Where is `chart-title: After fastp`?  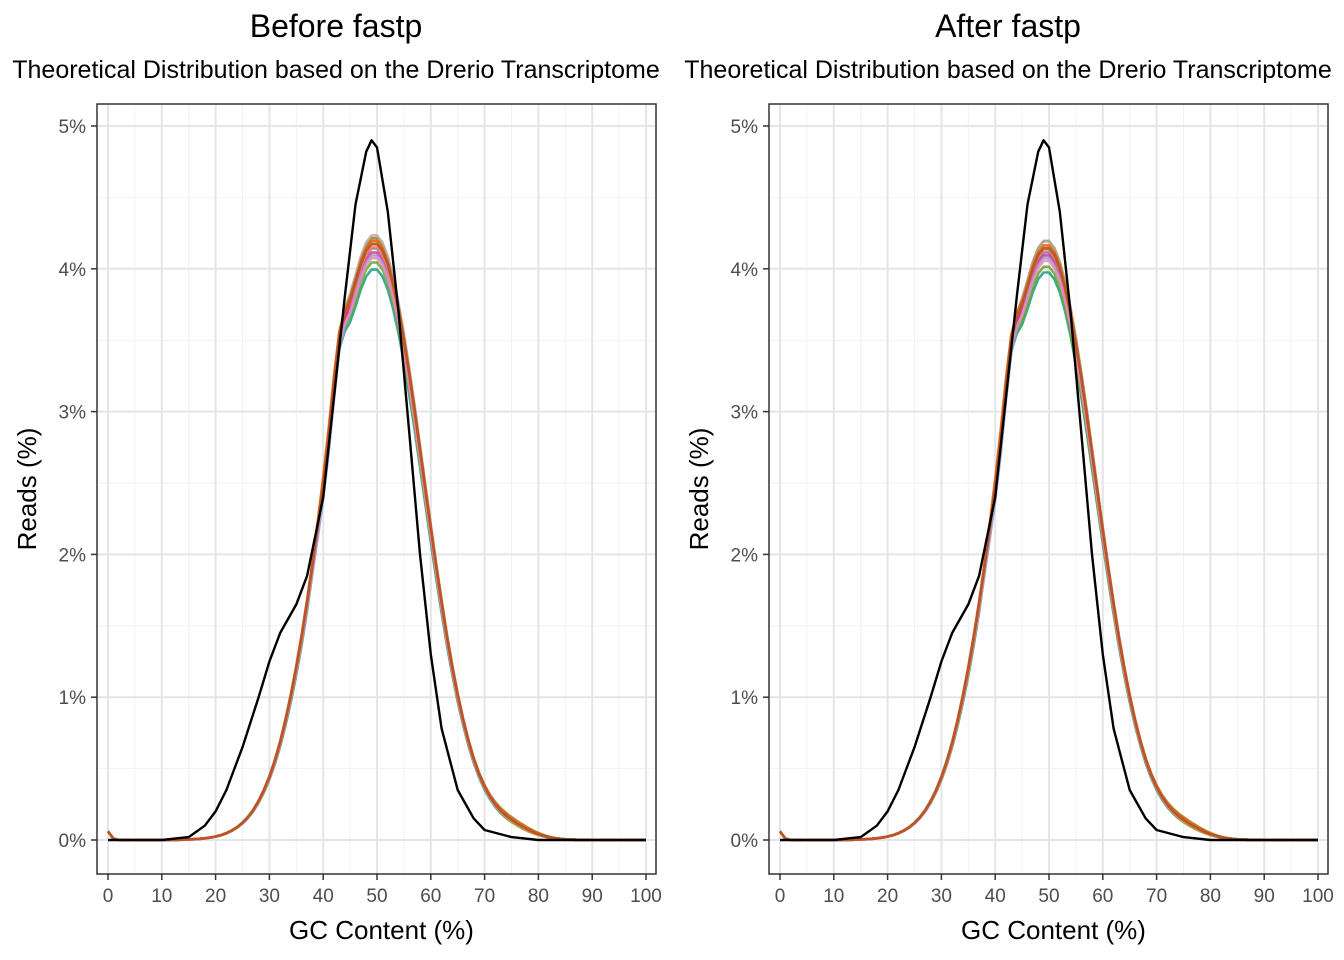 chart-title: After fastp is located at coordinates (1008, 26).